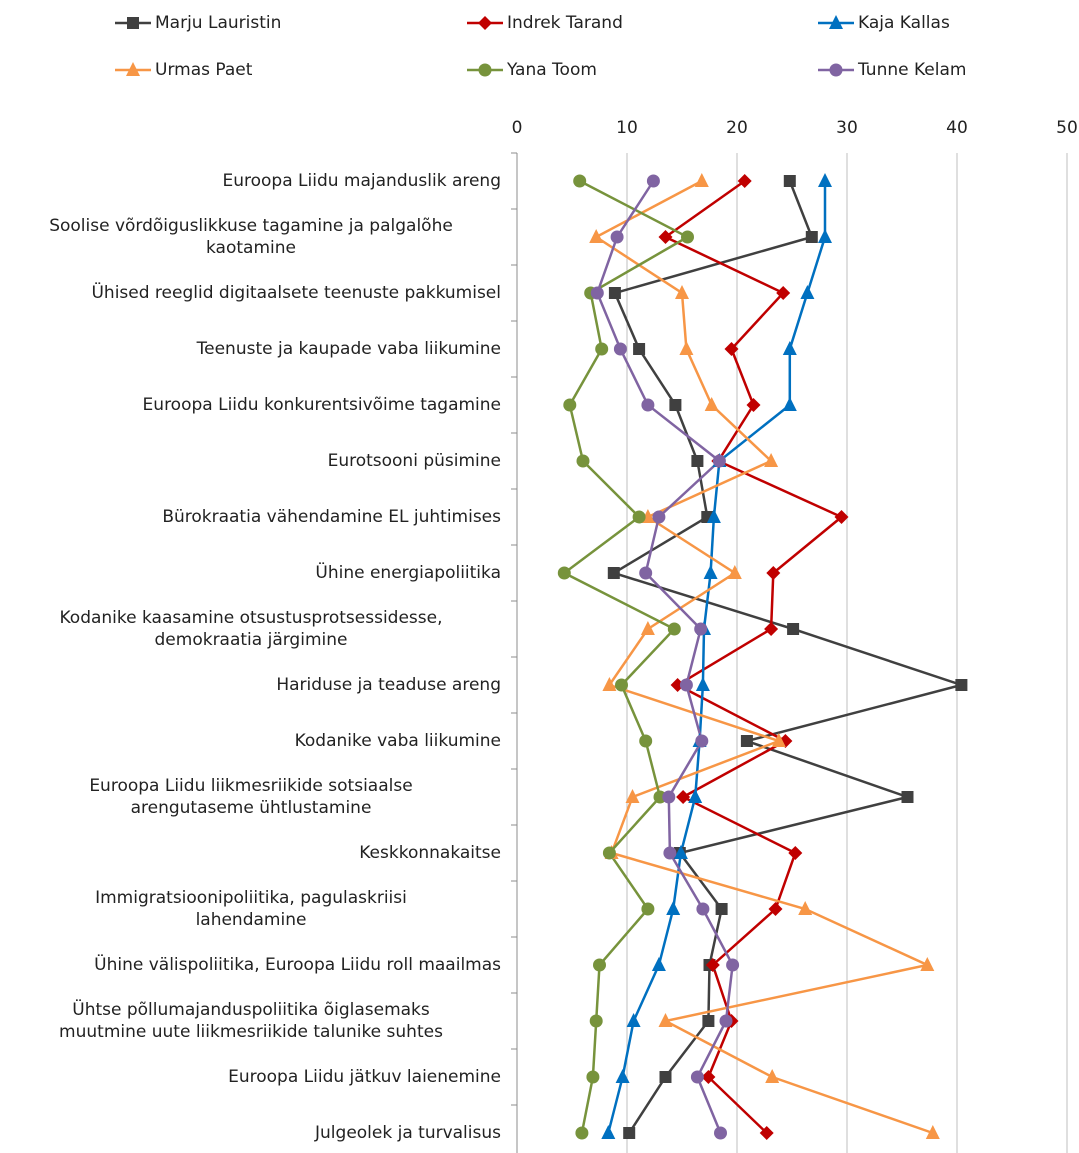 The width and height of the screenshot is (1079, 1153). I want to click on legend-label: Yana Toom, so click(551, 70).